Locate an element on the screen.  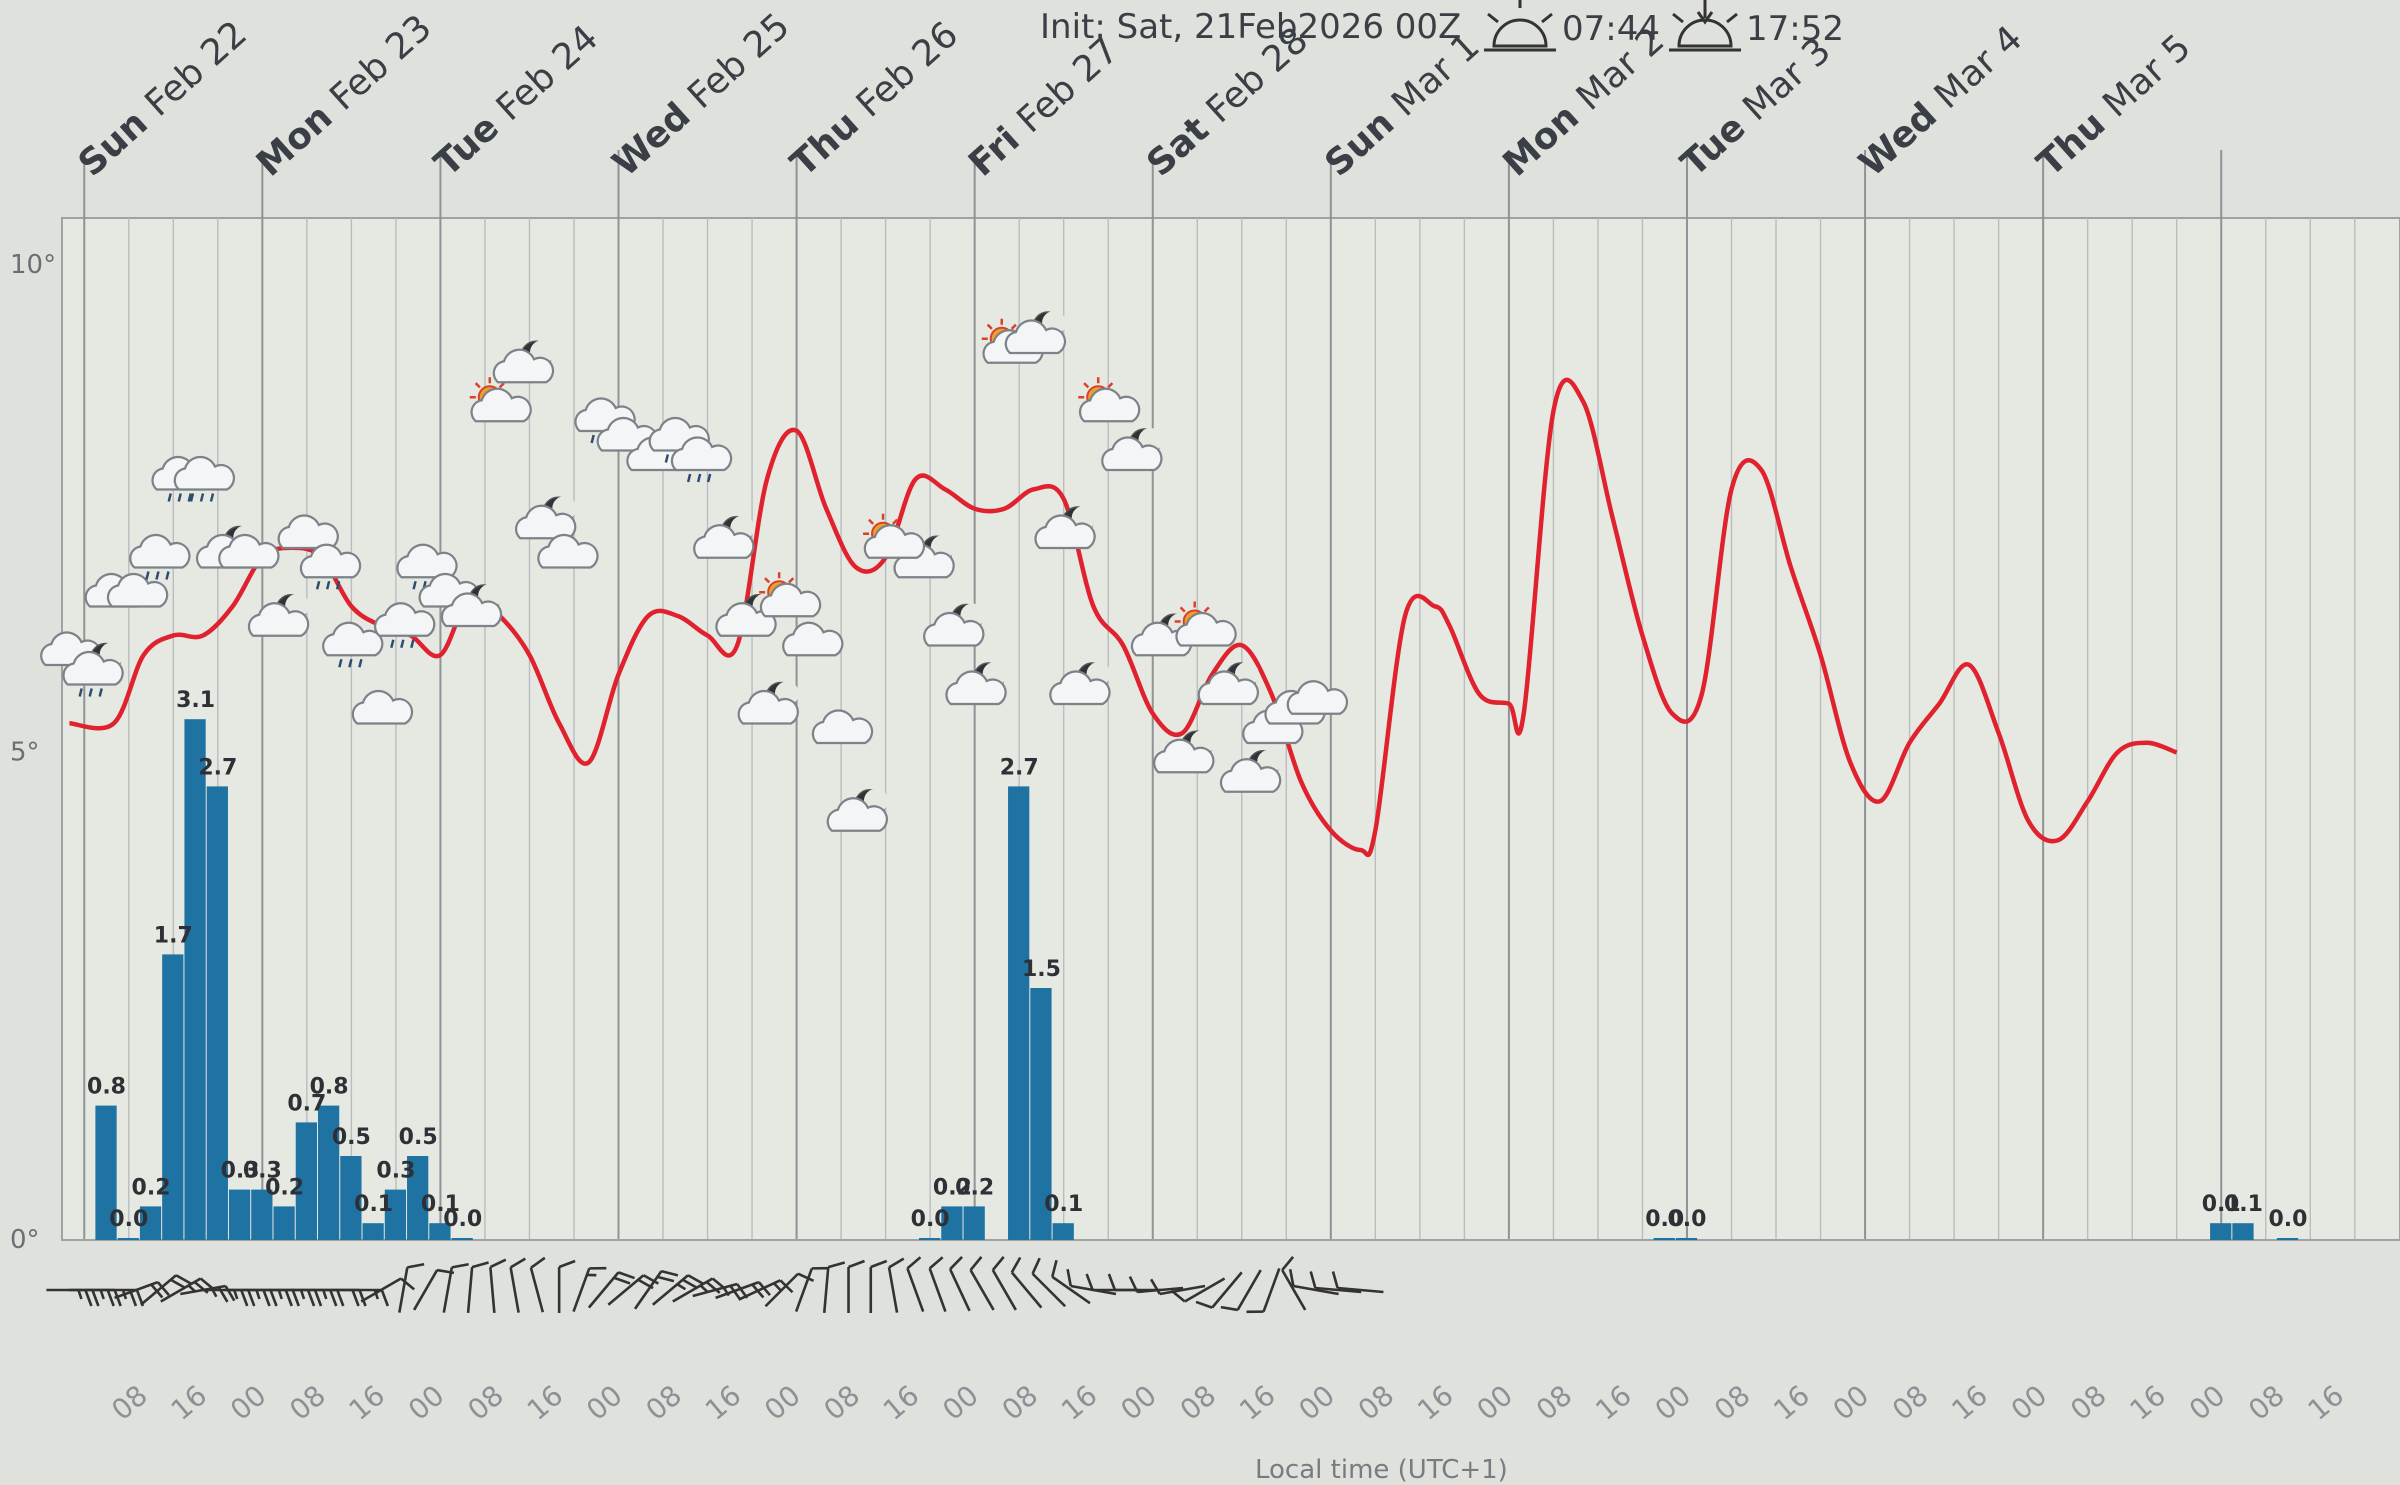
x-axis-title: Local time (UTC+1) is located at coordinates (1381, 1470).